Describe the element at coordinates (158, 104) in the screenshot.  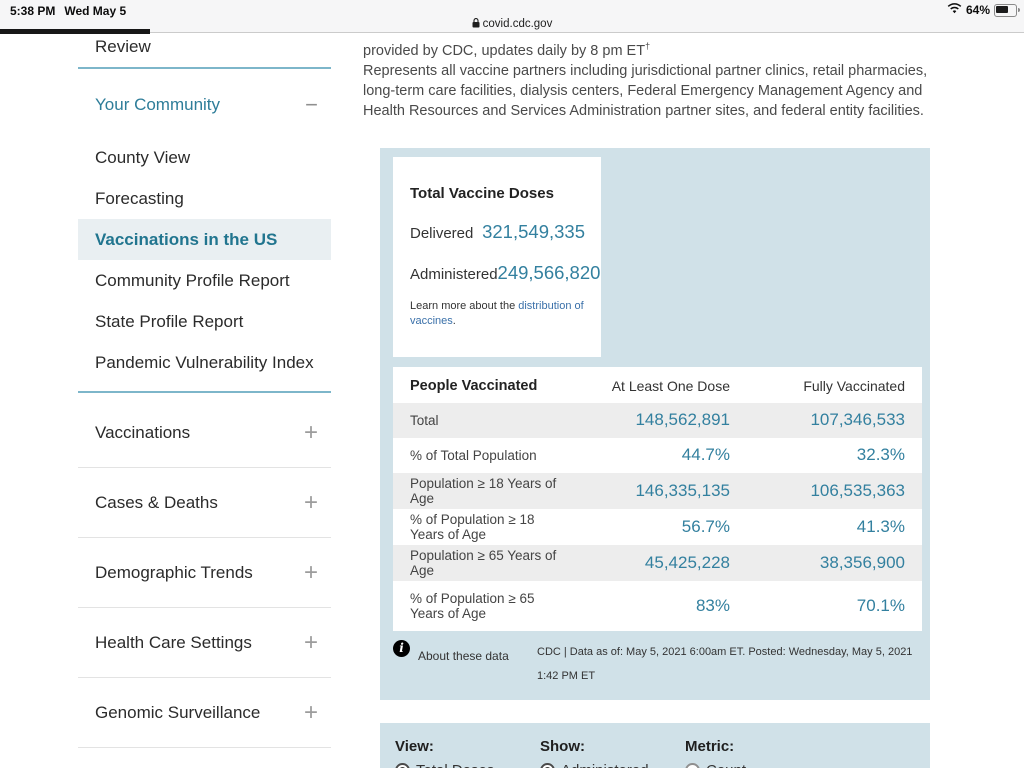
I see `section-label: Your Community` at that location.